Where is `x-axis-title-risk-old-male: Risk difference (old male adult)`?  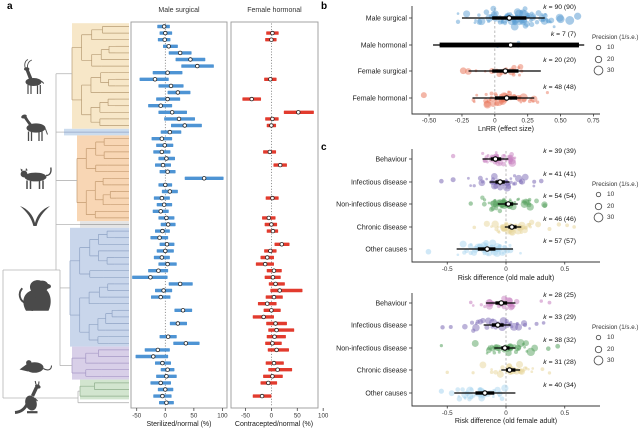
x-axis-title-risk-old-male: Risk difference (old male adult) is located at coordinates (506, 278).